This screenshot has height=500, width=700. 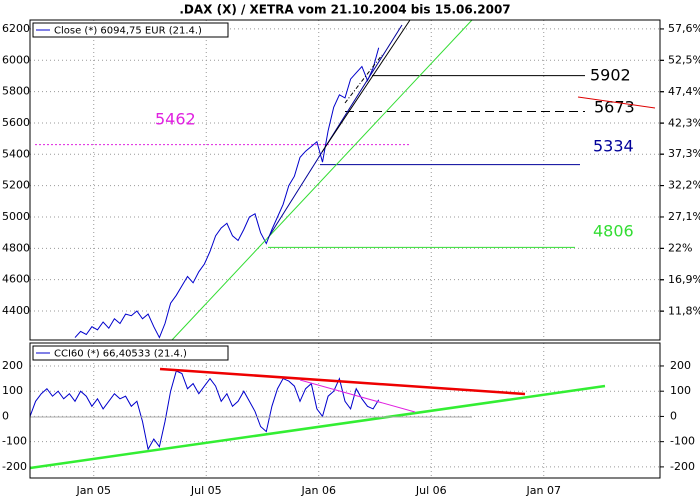 What do you see at coordinates (684, 28) in the screenshot?
I see `y2-tick-label: 57,6%` at bounding box center [684, 28].